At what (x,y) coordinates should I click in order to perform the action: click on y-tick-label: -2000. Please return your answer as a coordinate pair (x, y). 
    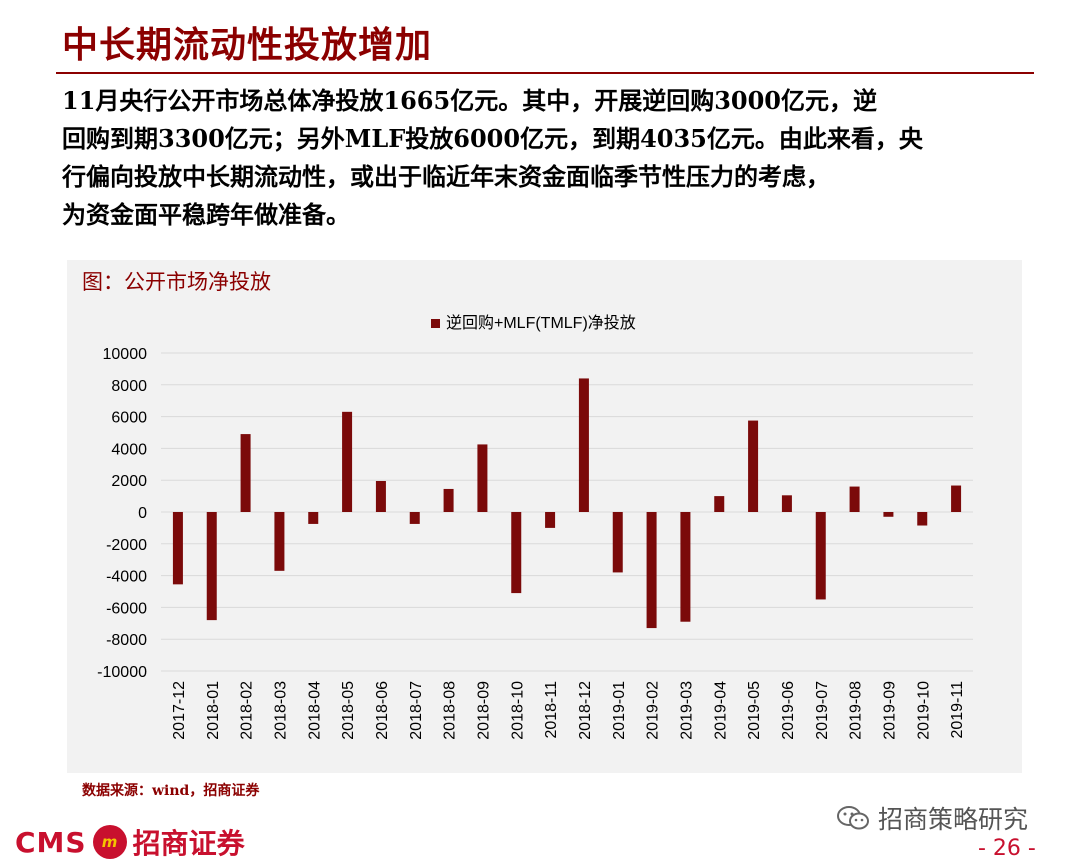
    Looking at the image, I should click on (126, 545).